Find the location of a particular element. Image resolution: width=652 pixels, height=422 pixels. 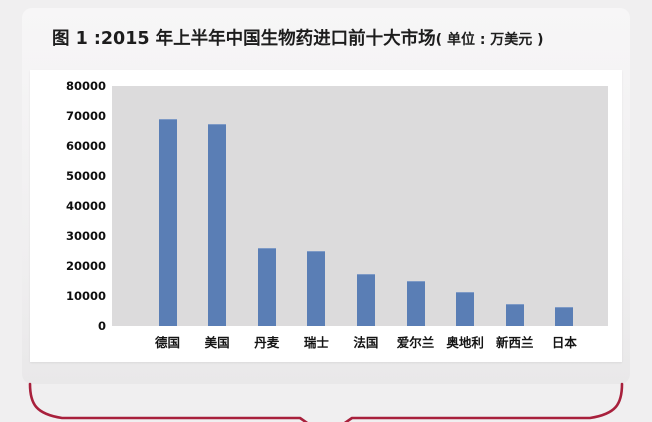

decorative-brace is located at coordinates (326, 402).